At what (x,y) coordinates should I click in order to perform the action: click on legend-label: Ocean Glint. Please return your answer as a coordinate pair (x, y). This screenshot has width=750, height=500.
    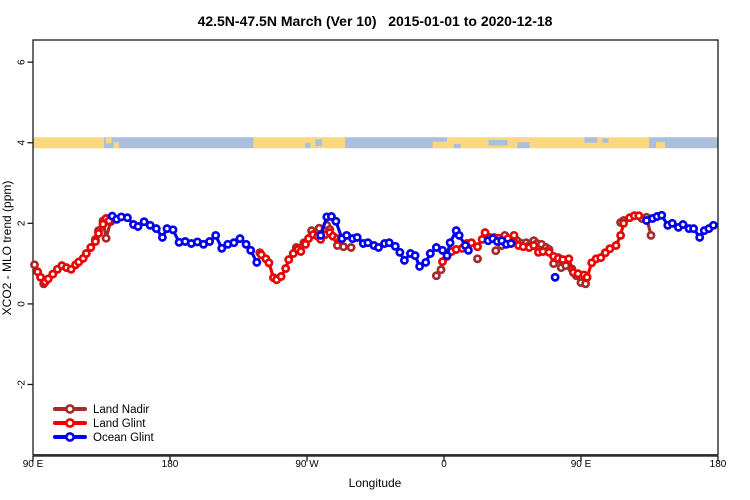
    Looking at the image, I should click on (124, 438).